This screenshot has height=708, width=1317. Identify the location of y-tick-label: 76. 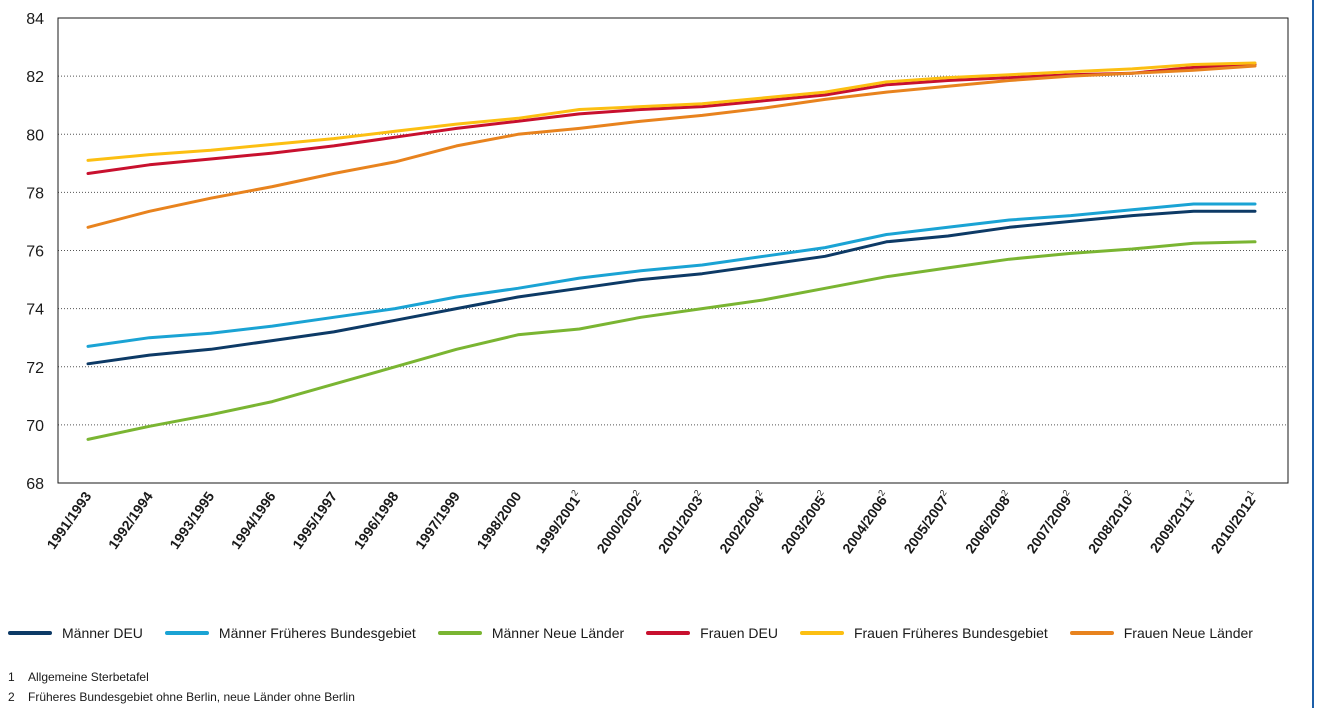
(35, 252).